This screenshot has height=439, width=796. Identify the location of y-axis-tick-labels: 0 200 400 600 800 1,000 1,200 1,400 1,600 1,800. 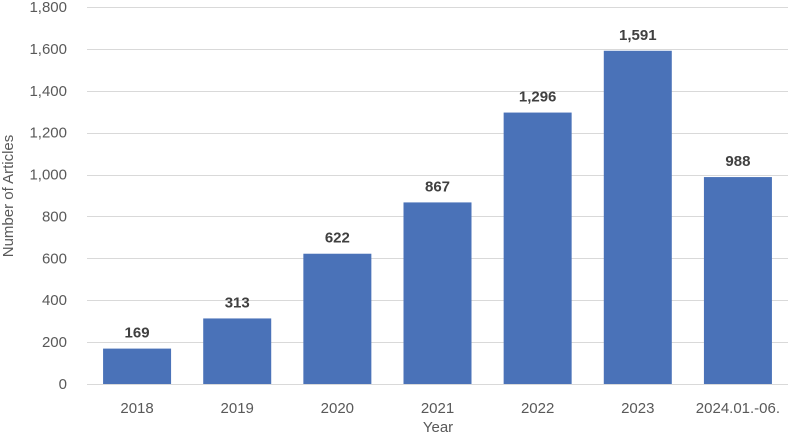
(48, 196).